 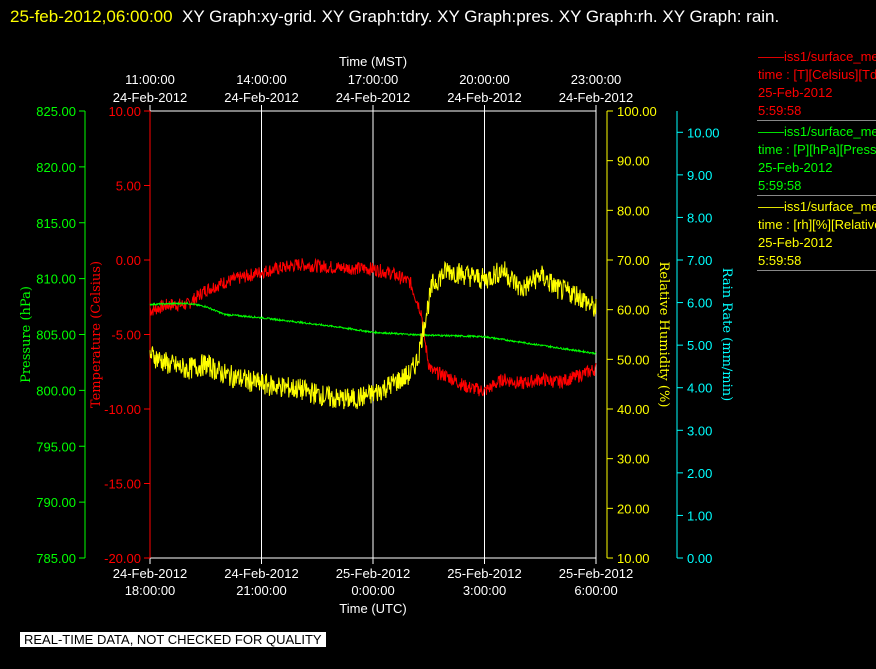 I want to click on pressure-tick-label: 805.00, so click(x=56, y=335).